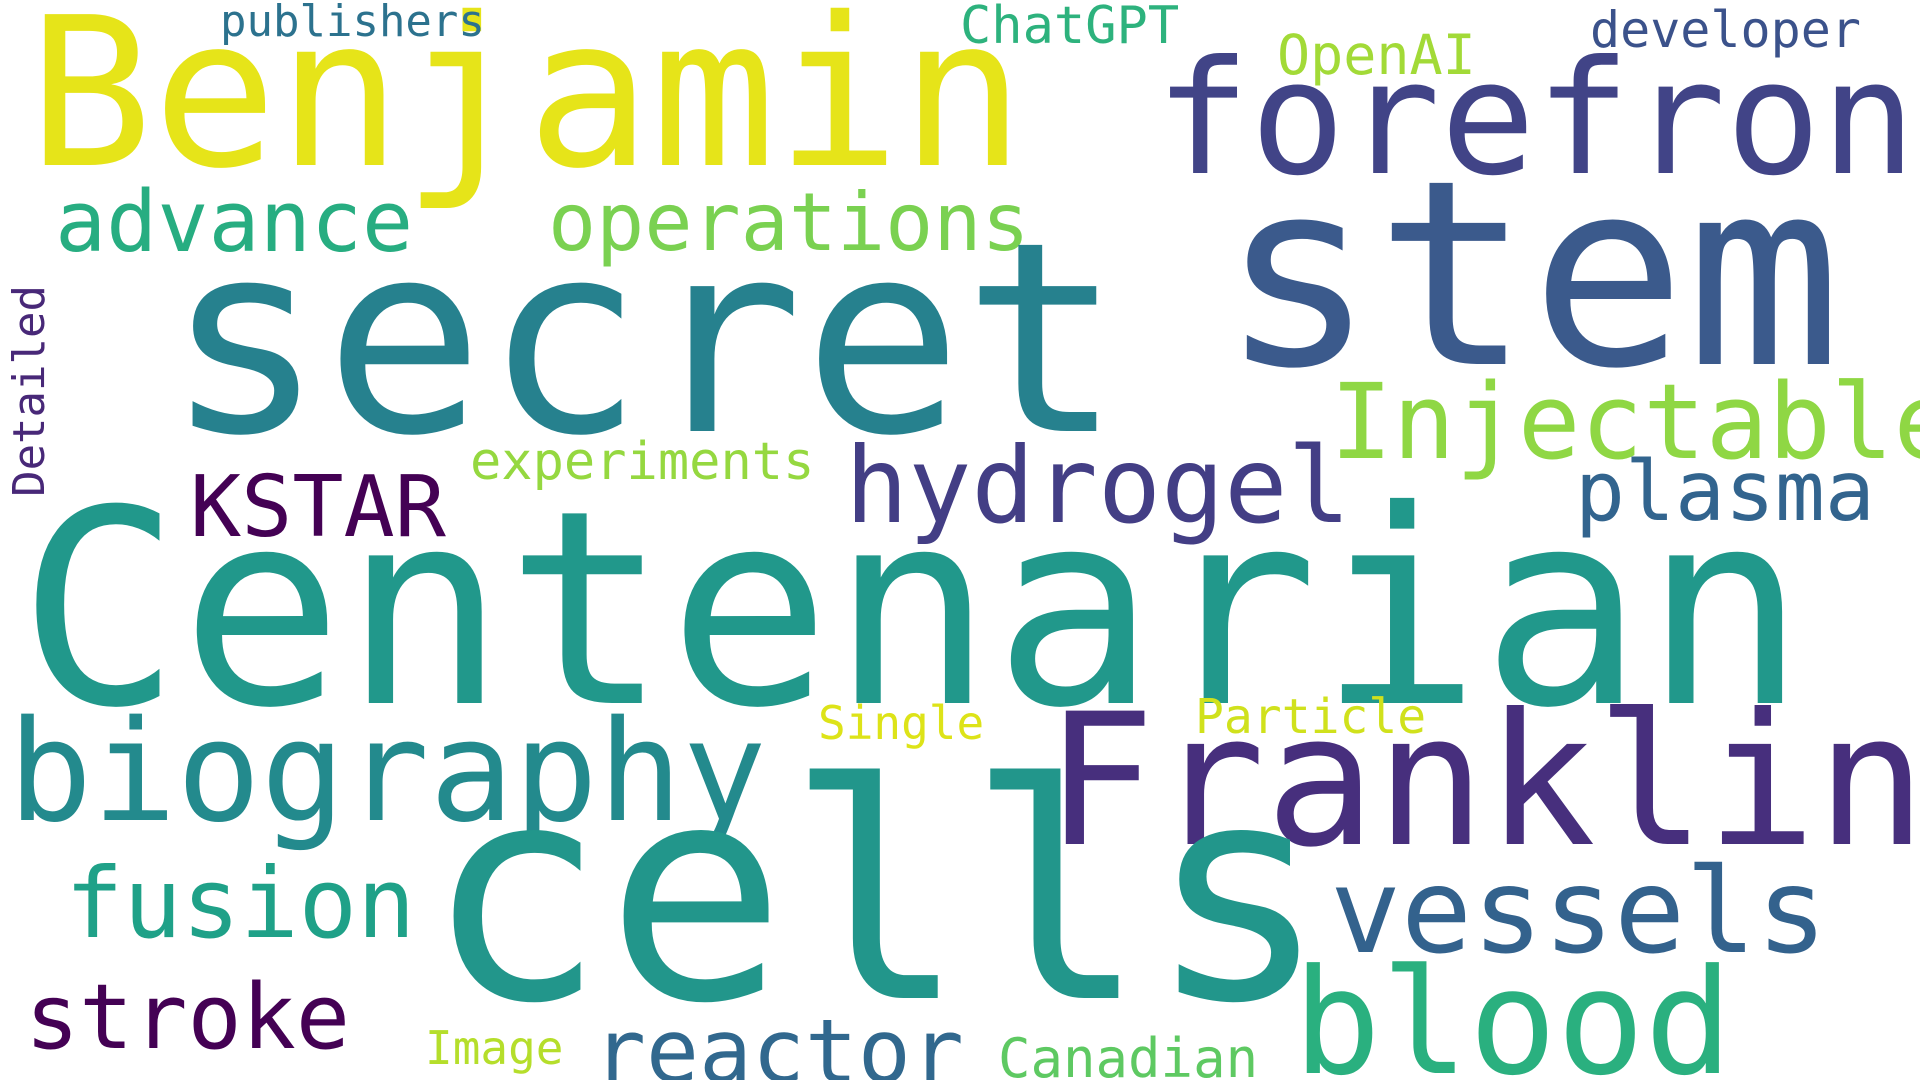  What do you see at coordinates (318, 507) in the screenshot?
I see `word-kstar: KSTAR` at bounding box center [318, 507].